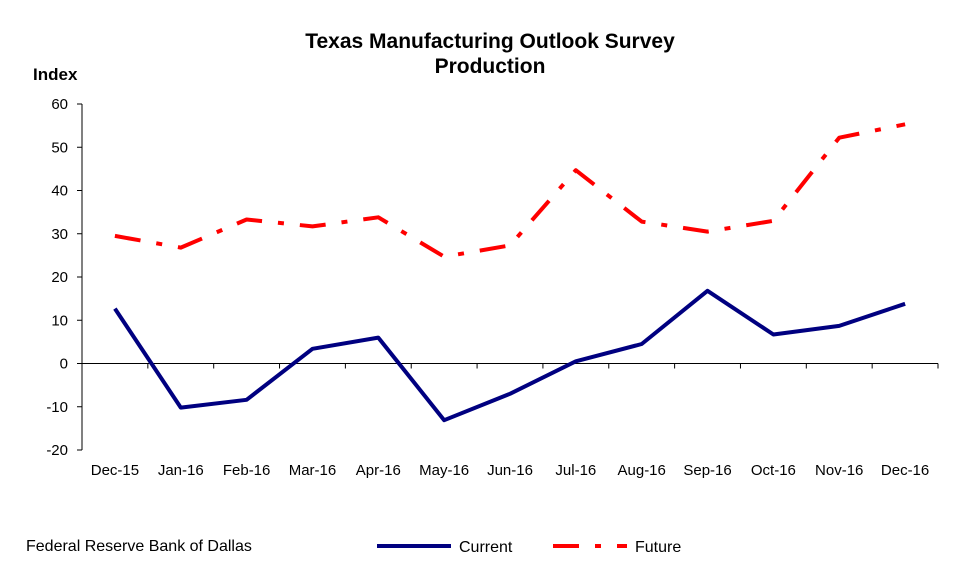  I want to click on x-tick-label: Dec-16, so click(905, 470).